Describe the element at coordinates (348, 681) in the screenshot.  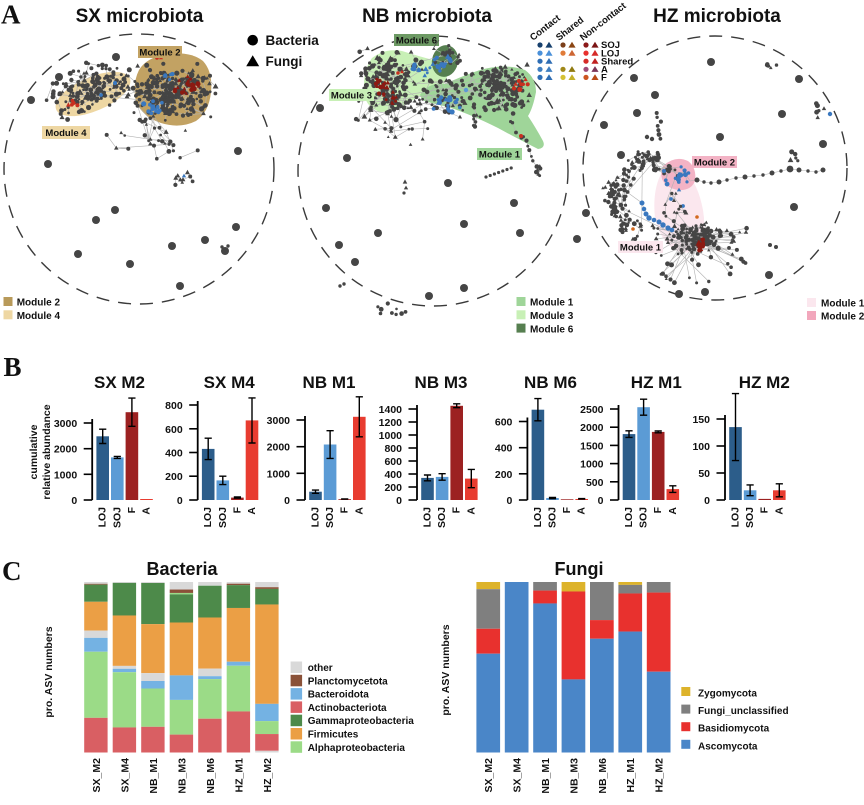
I see `svg-text: Planctomycetota` at that location.